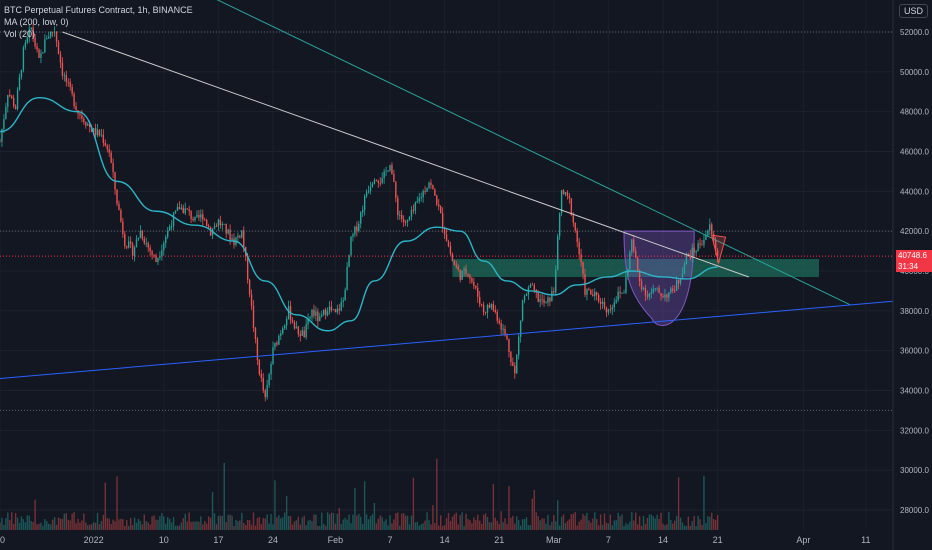 The width and height of the screenshot is (932, 550). What do you see at coordinates (908, 267) in the screenshot?
I see `bar-countdown: 31:34` at bounding box center [908, 267].